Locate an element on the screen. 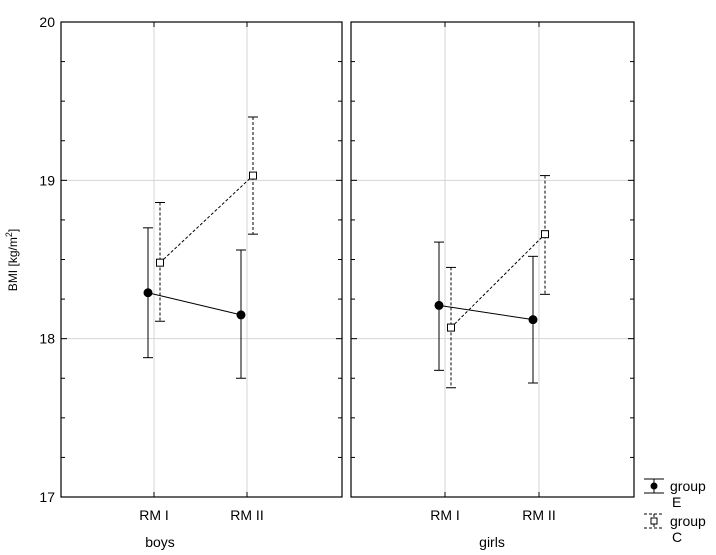 Image resolution: width=716 pixels, height=555 pixels. legend-marker-C is located at coordinates (654, 521).